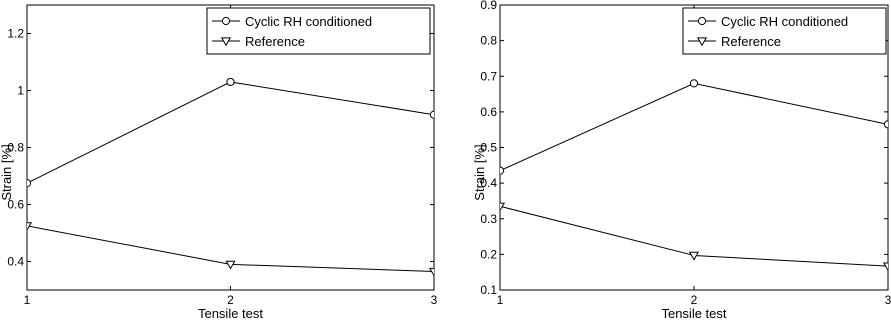 The image size is (891, 332). I want to click on y-tick-label: 0.2, so click(488, 254).